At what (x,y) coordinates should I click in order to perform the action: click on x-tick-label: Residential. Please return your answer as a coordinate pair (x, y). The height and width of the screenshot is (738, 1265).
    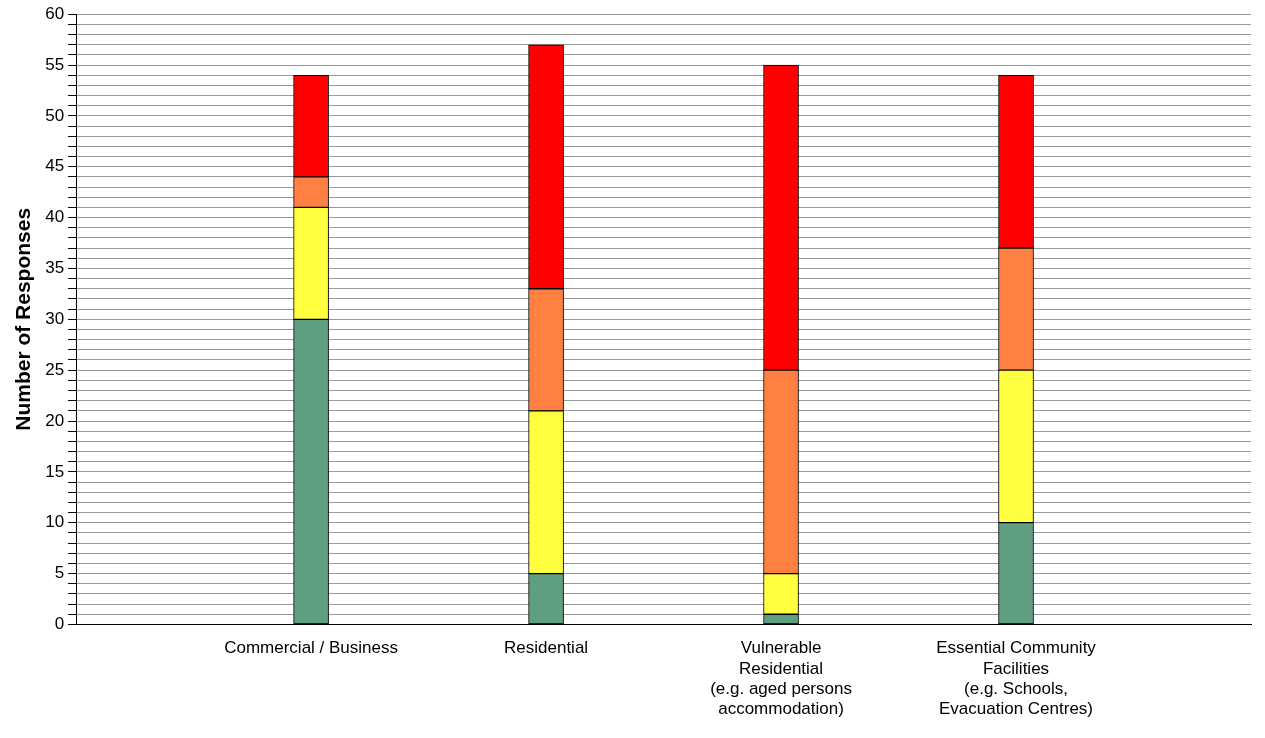
    Looking at the image, I should click on (546, 648).